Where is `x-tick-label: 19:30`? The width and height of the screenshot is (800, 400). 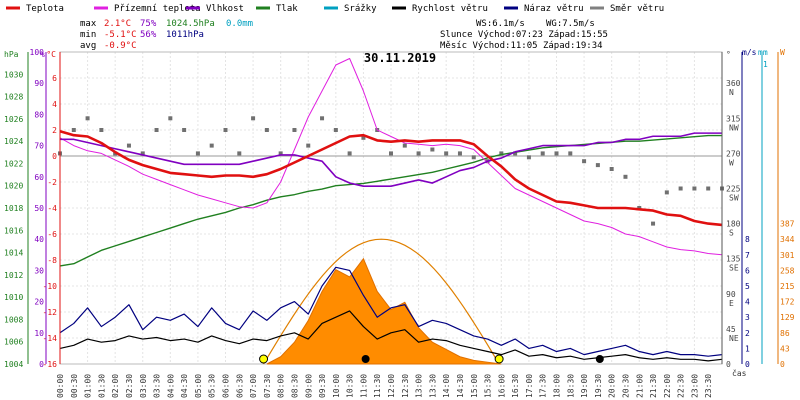
x-tick-label: 19:30 is located at coordinates (598, 386).